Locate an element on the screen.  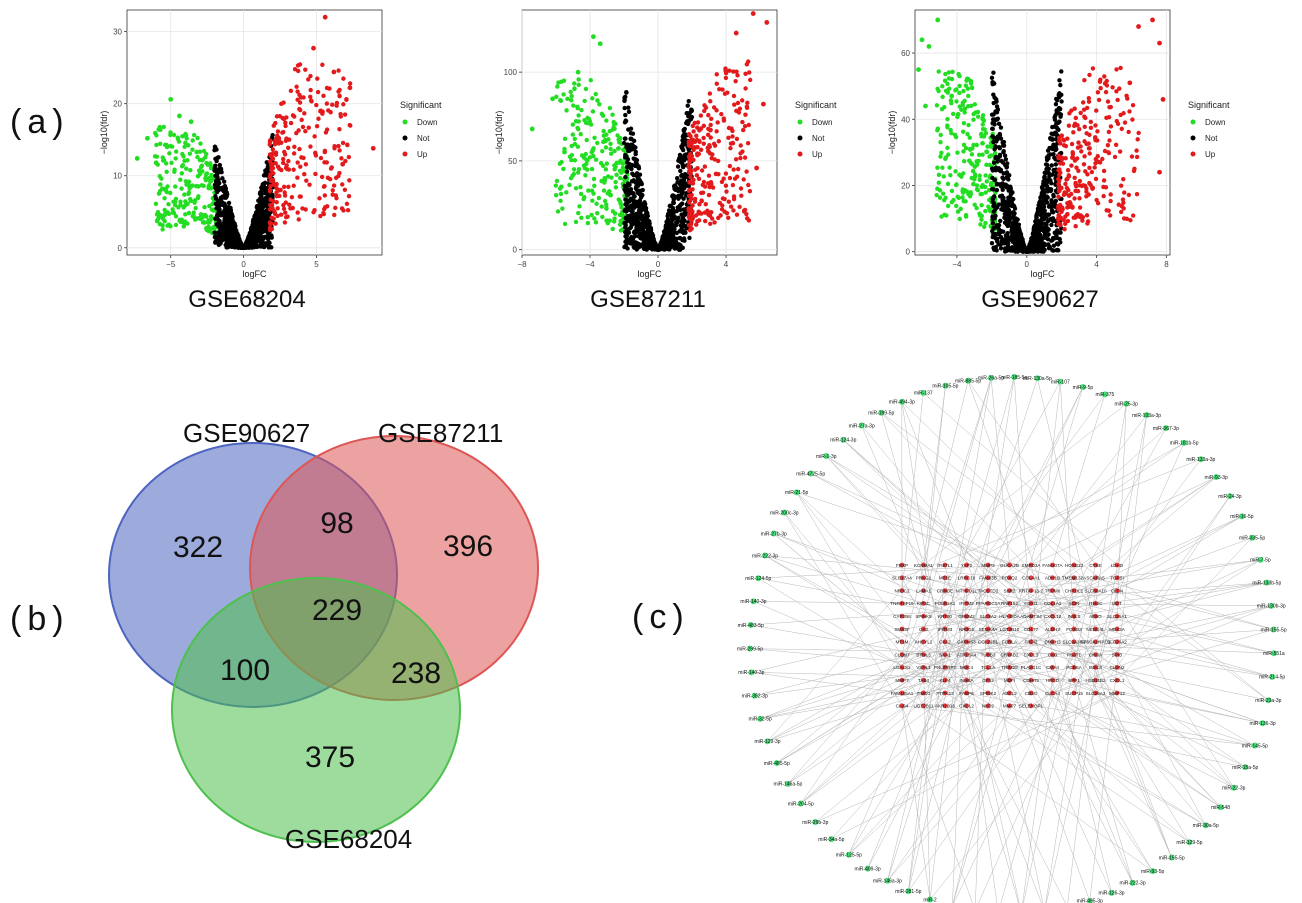
mirna-label: miR-16-5p is located at coordinates (1242, 517).